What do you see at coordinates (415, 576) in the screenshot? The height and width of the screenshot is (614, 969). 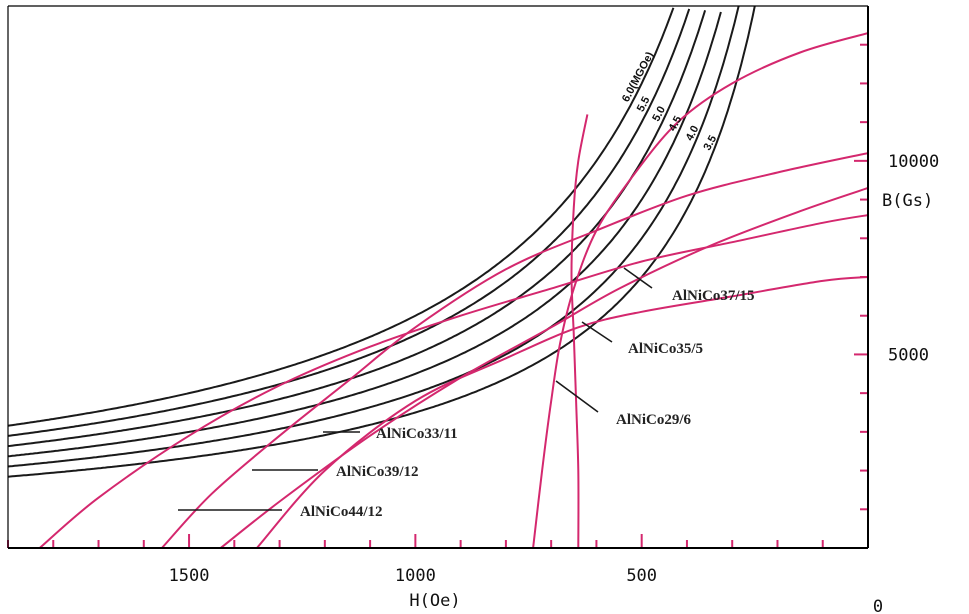 I see `x-tick-label: 1000` at bounding box center [415, 576].